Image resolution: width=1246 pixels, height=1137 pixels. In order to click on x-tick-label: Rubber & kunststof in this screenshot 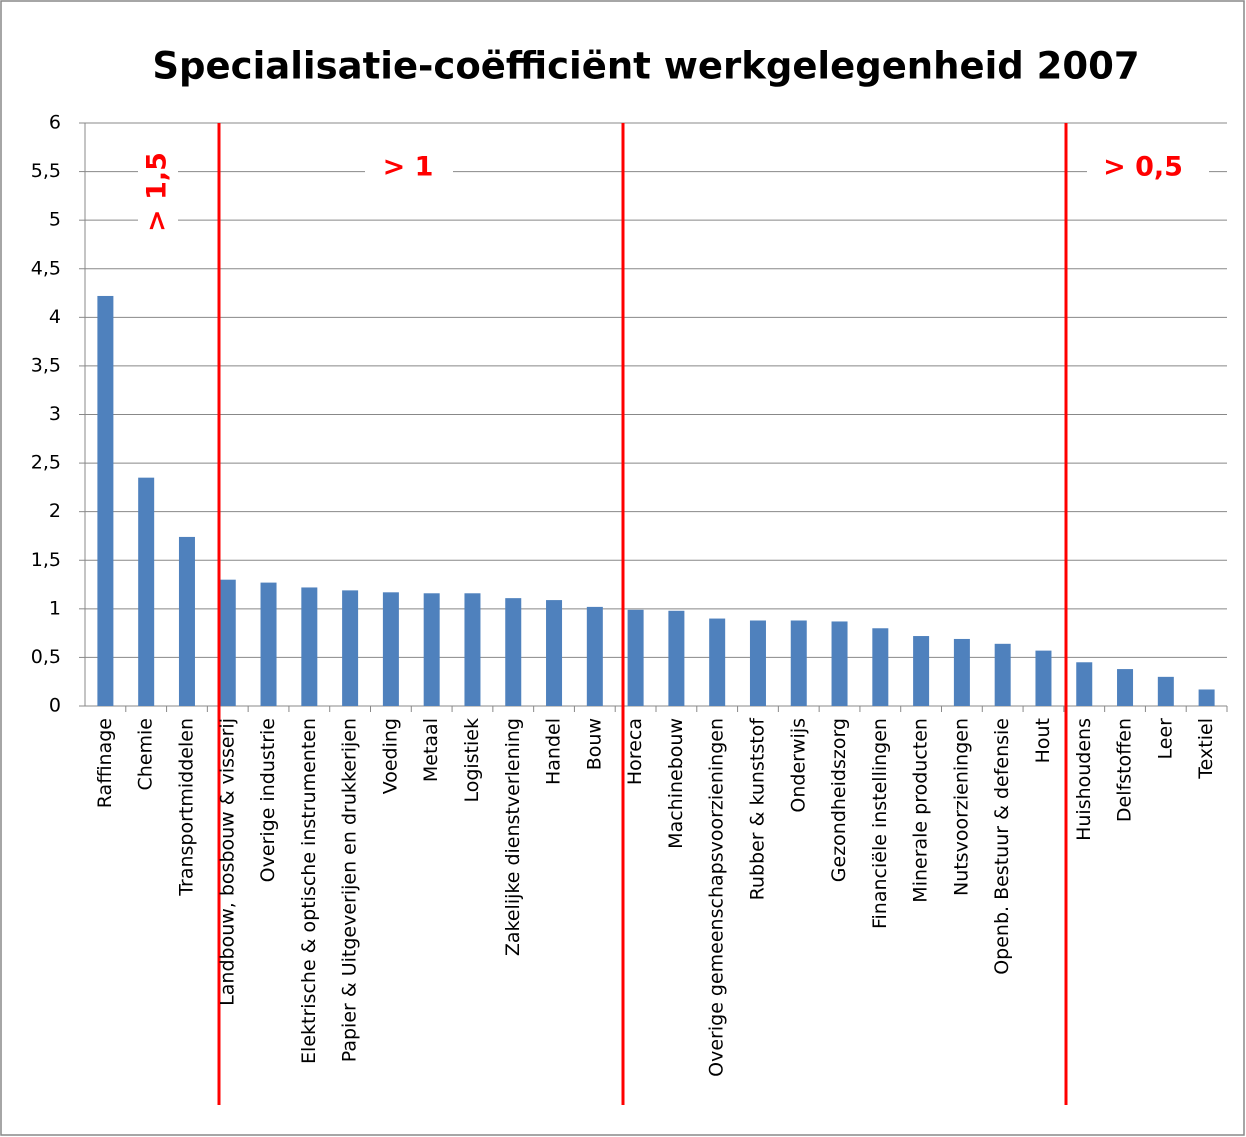, I will do `click(757, 809)`.